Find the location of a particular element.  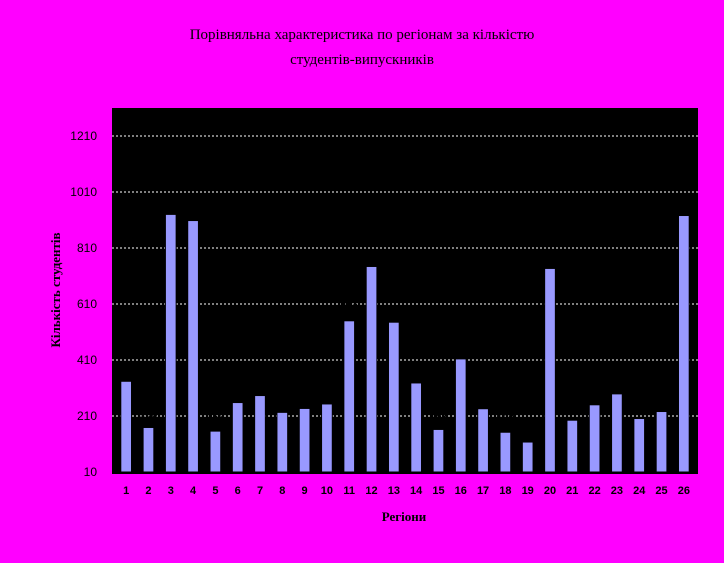

x-tick-label: 20 is located at coordinates (550, 491).